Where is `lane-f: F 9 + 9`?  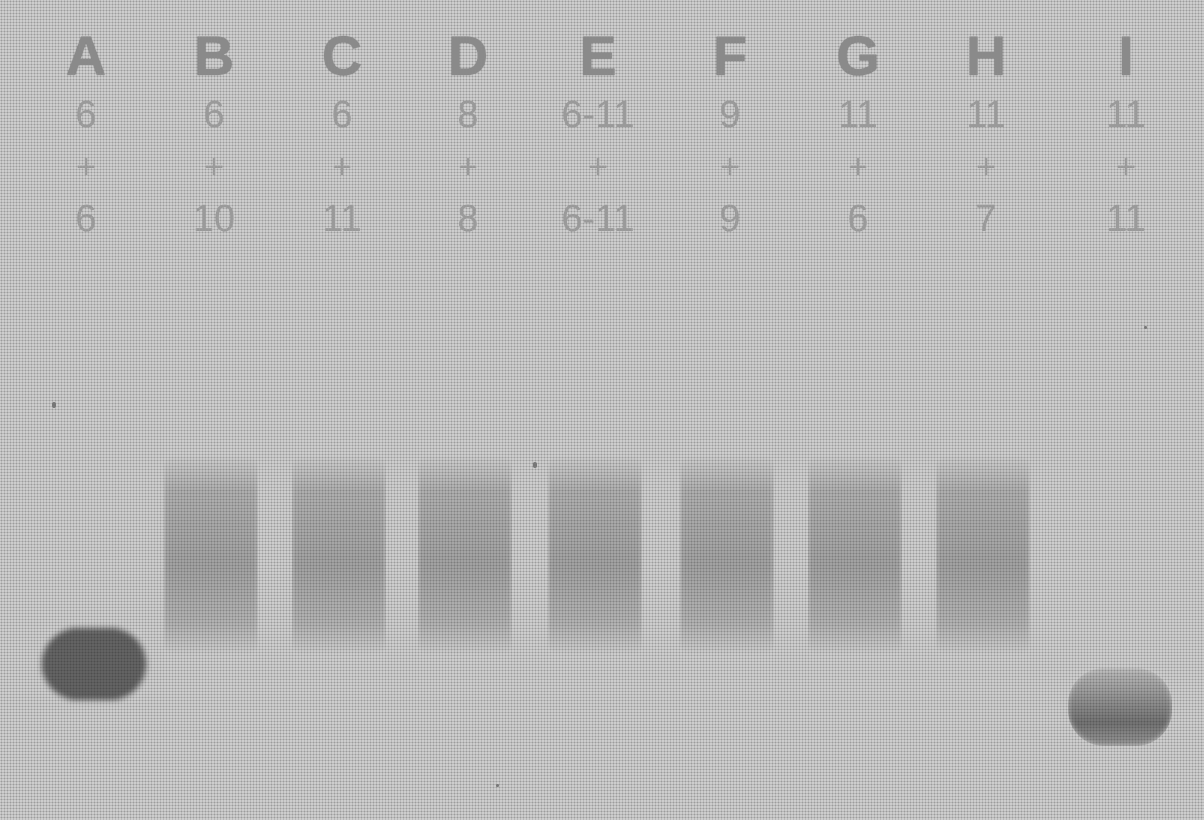 lane-f: F 9 + 9 is located at coordinates (730, 410).